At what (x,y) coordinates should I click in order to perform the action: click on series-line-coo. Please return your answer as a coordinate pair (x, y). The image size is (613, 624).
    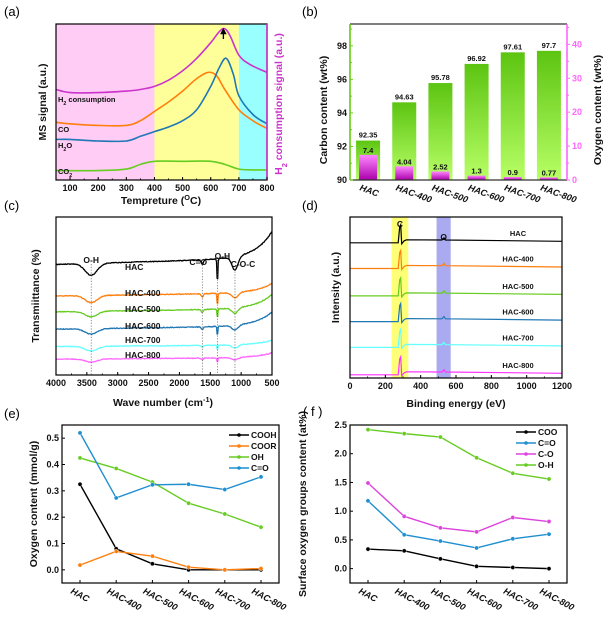
    Looking at the image, I should click on (458, 559).